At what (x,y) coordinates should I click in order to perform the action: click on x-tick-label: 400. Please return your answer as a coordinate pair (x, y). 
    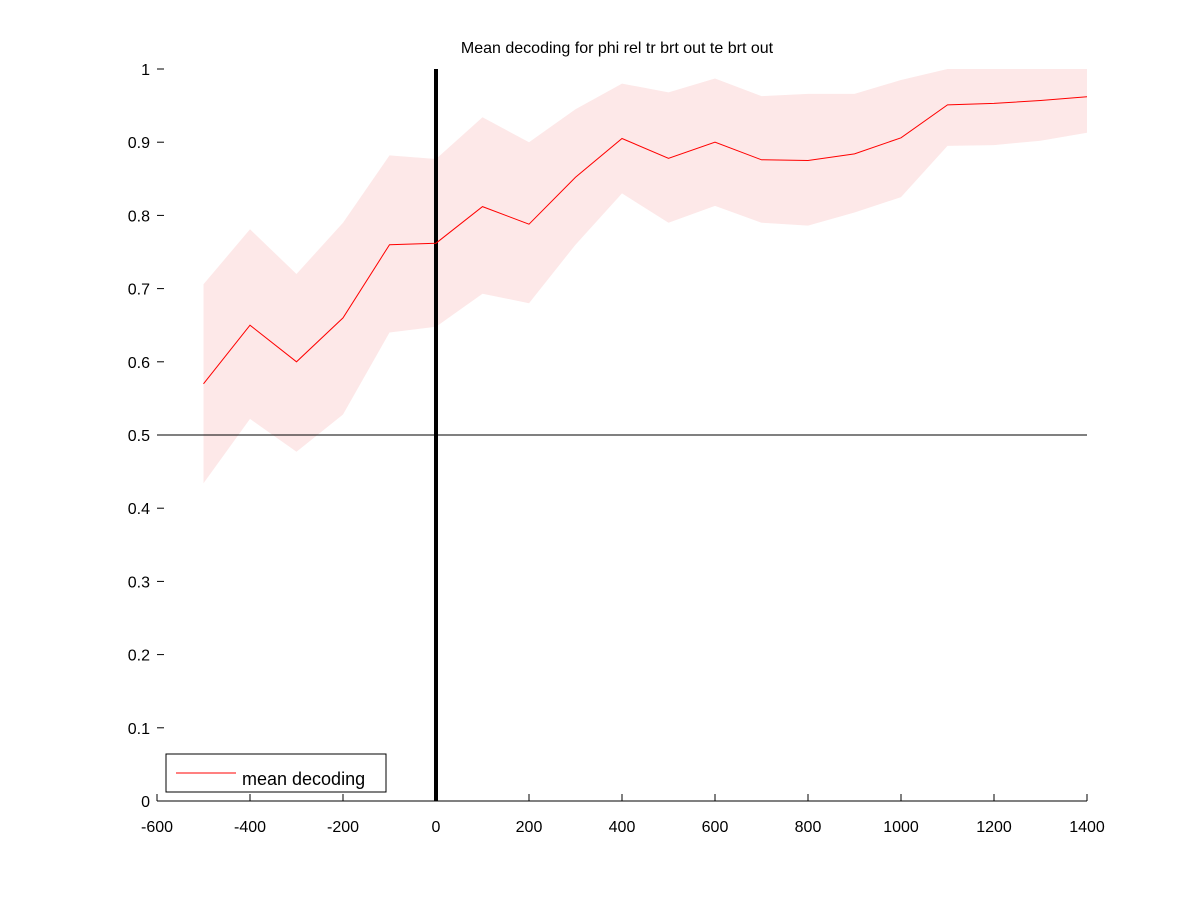
    Looking at the image, I should click on (622, 827).